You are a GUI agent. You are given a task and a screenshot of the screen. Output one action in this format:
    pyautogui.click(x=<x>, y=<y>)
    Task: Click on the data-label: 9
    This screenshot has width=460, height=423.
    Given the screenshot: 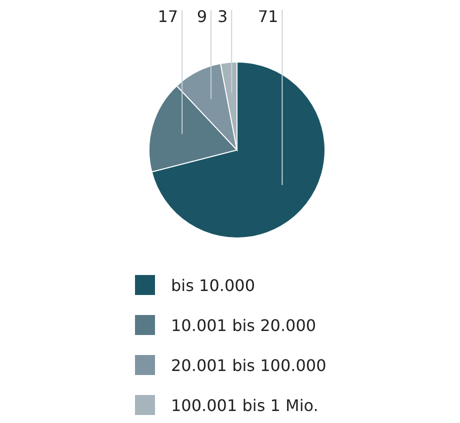 What is the action you would take?
    pyautogui.click(x=202, y=16)
    